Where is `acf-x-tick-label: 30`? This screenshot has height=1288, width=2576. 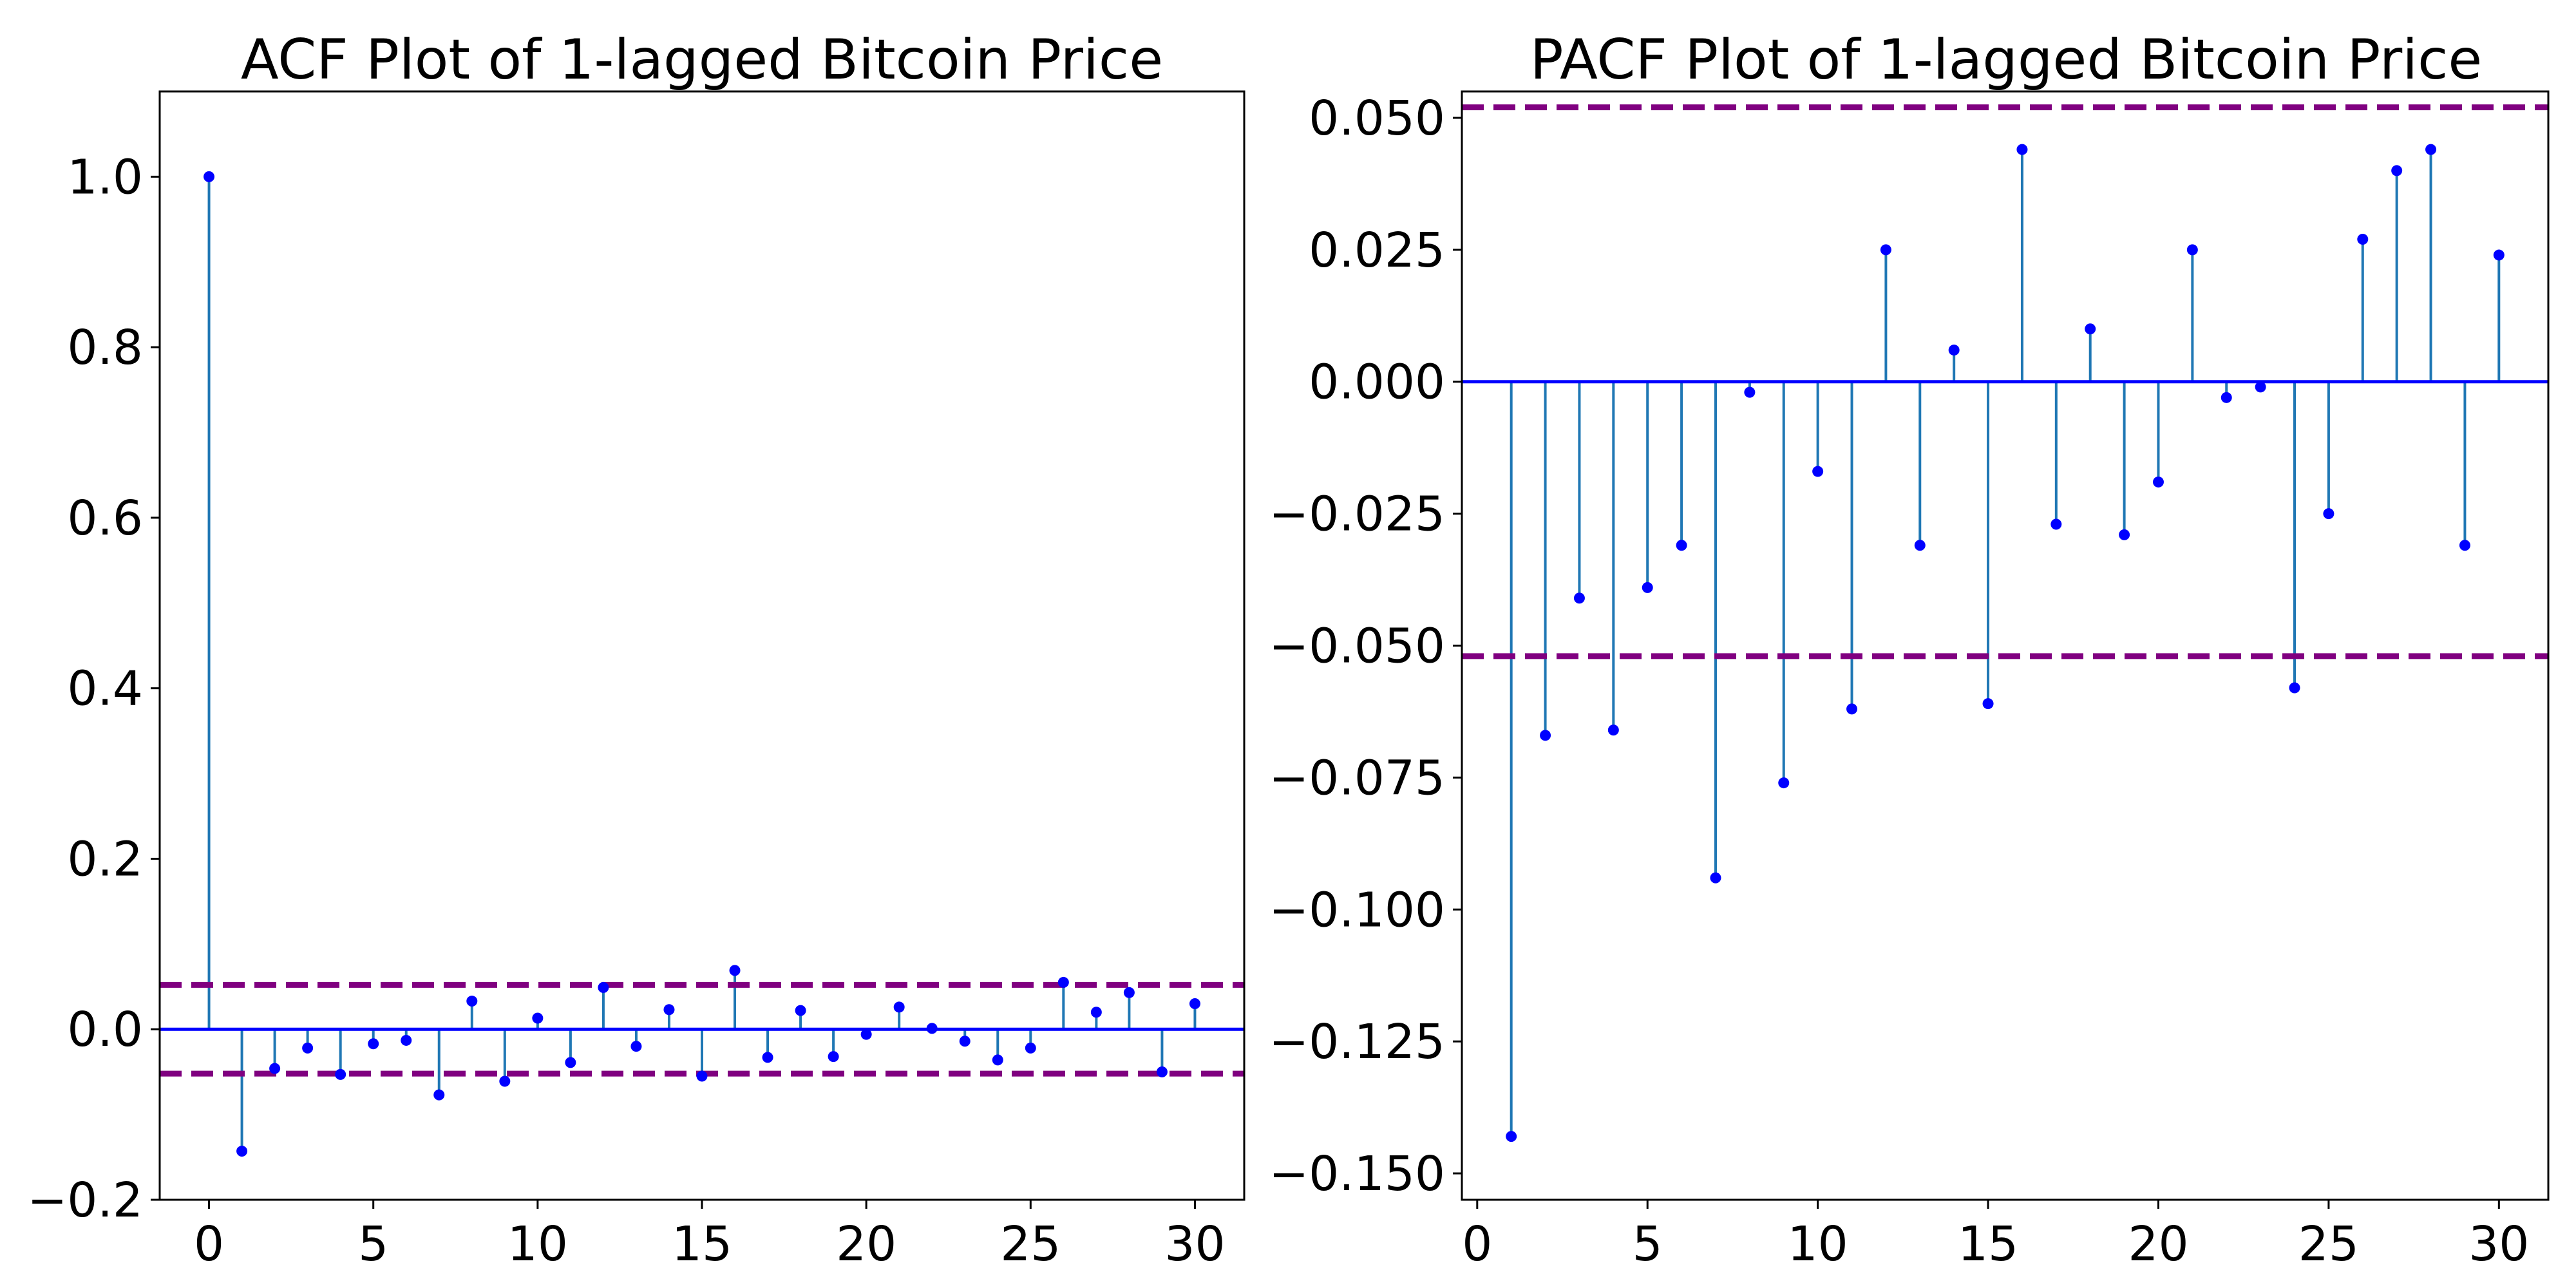
acf-x-tick-label: 30 is located at coordinates (1194, 1244).